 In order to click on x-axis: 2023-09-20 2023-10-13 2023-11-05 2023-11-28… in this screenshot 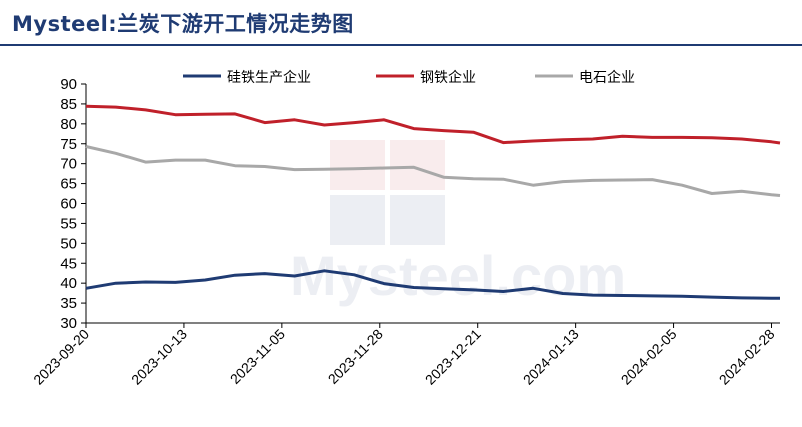, I will do `click(405, 355)`.